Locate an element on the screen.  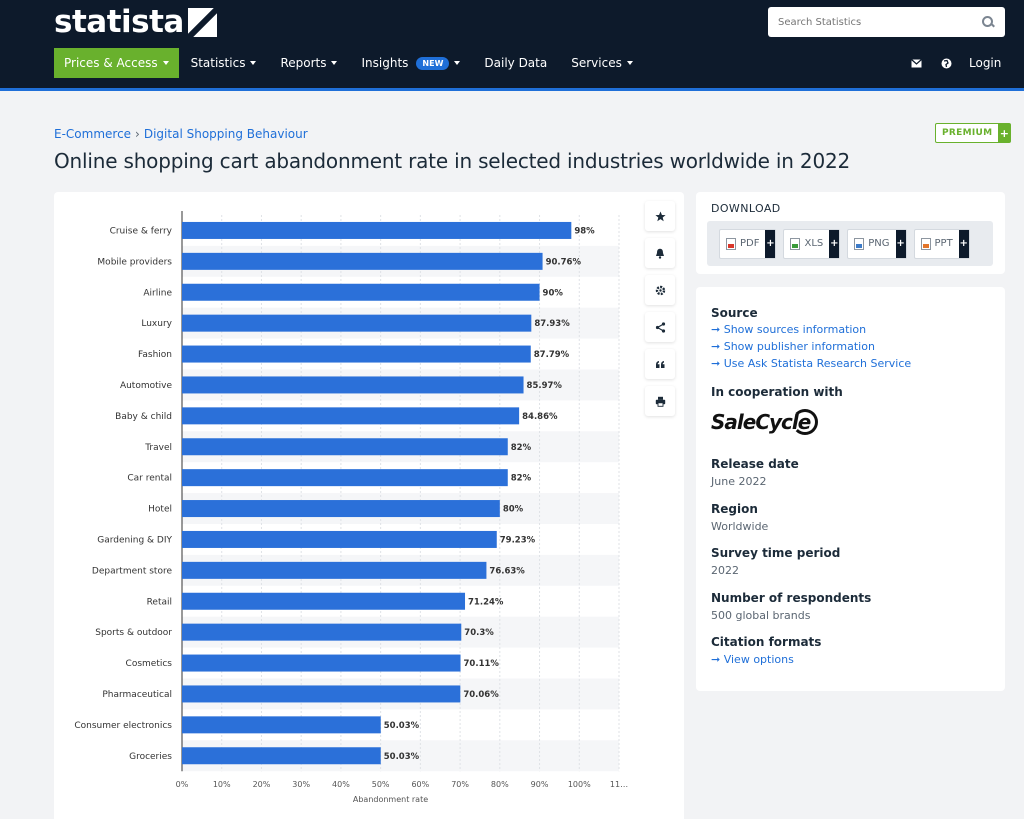
gear-icon is located at coordinates (660, 290).